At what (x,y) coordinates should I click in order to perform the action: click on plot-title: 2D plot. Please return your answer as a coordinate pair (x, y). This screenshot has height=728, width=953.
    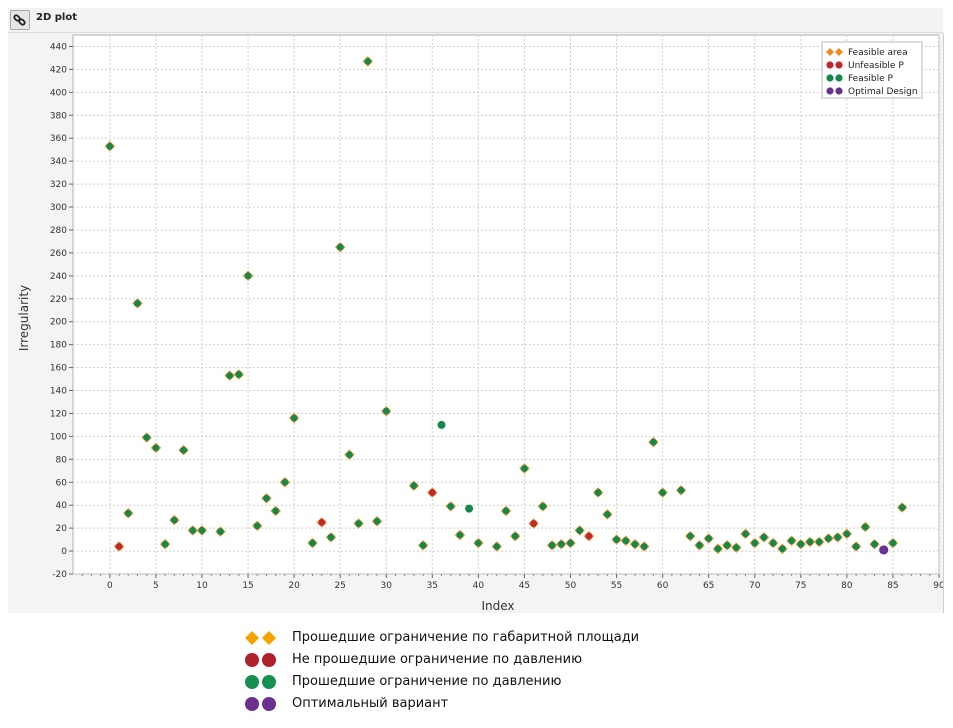
    Looking at the image, I should click on (56, 17).